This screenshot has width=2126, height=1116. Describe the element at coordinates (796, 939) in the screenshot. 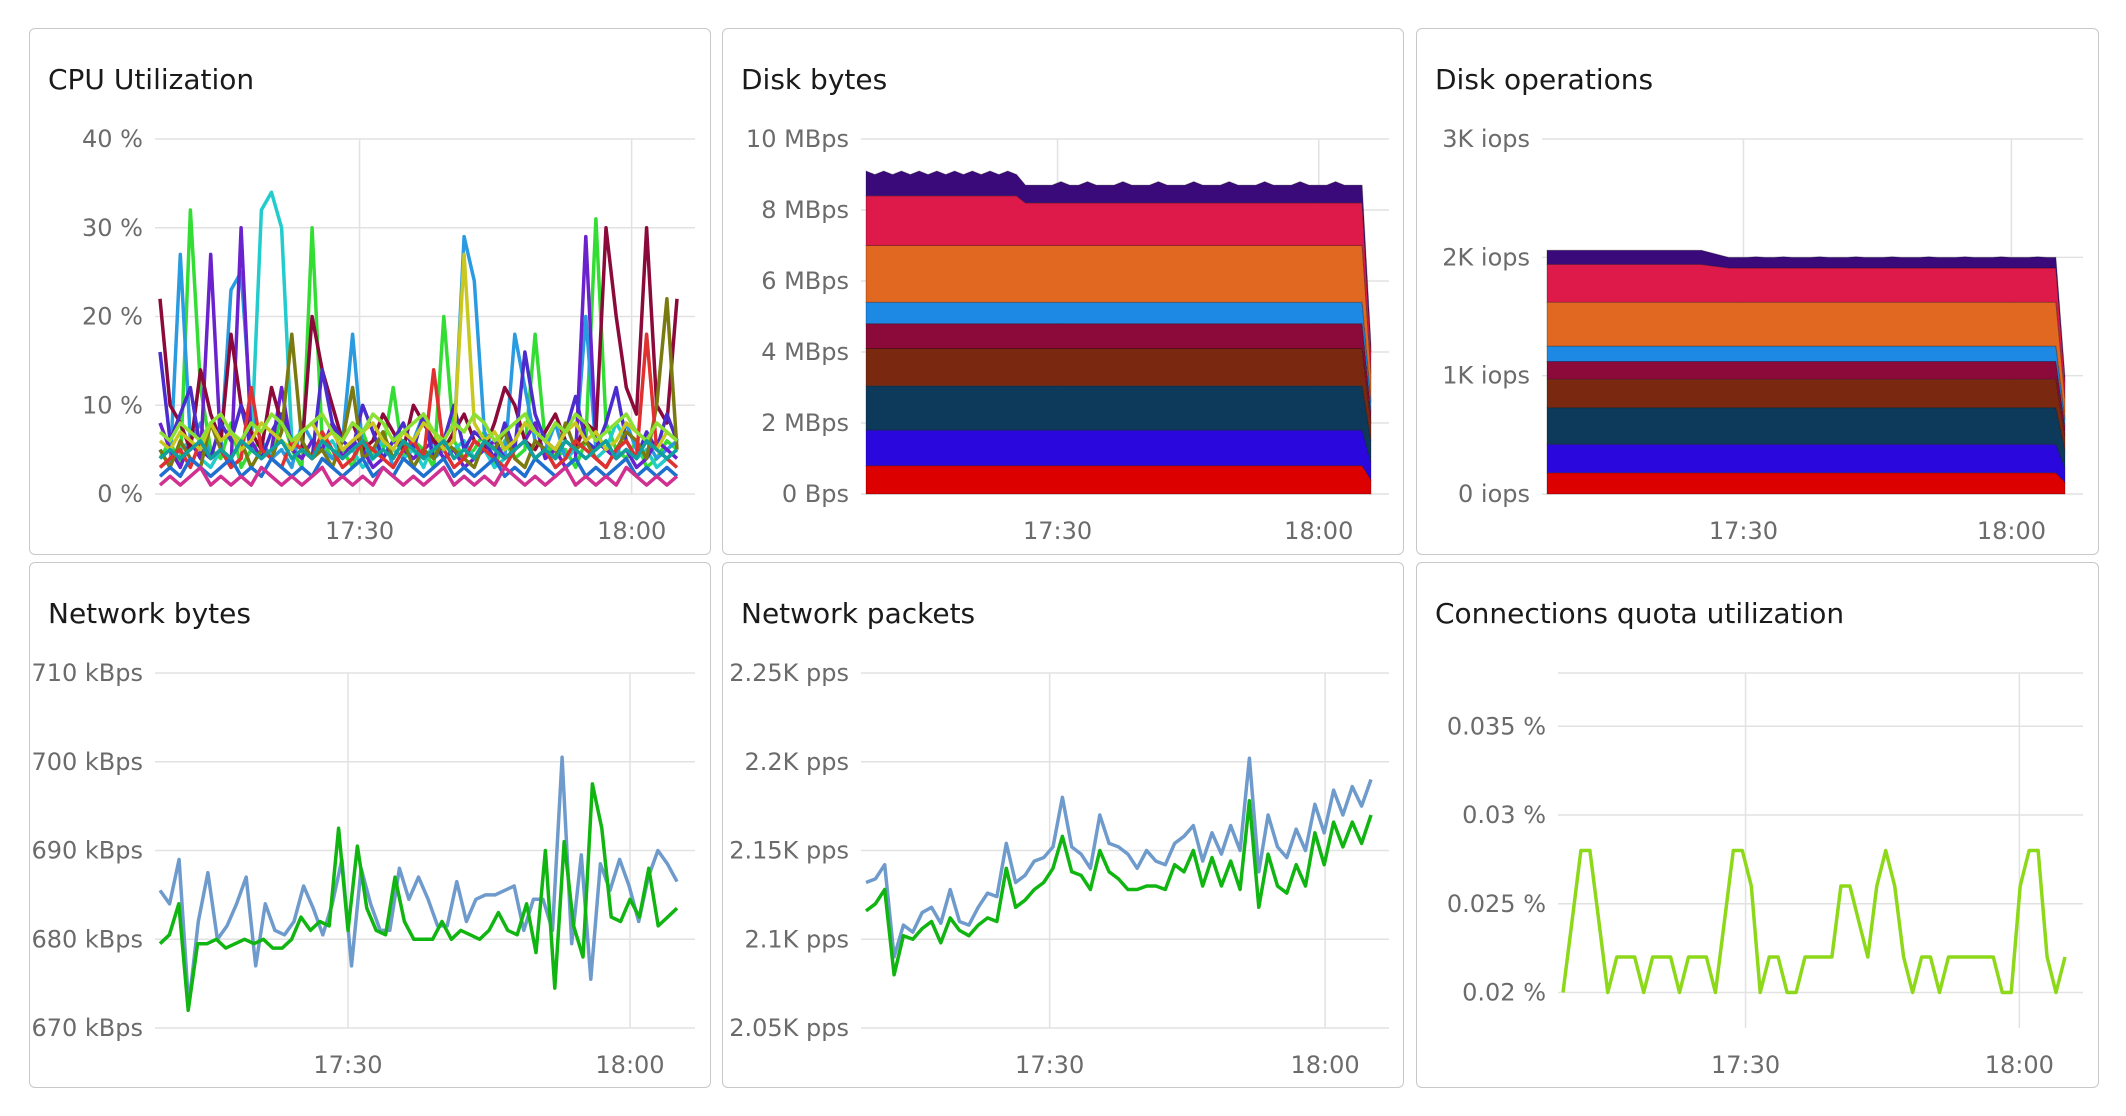

I see `y-tick-label: 2.1K pps` at that location.